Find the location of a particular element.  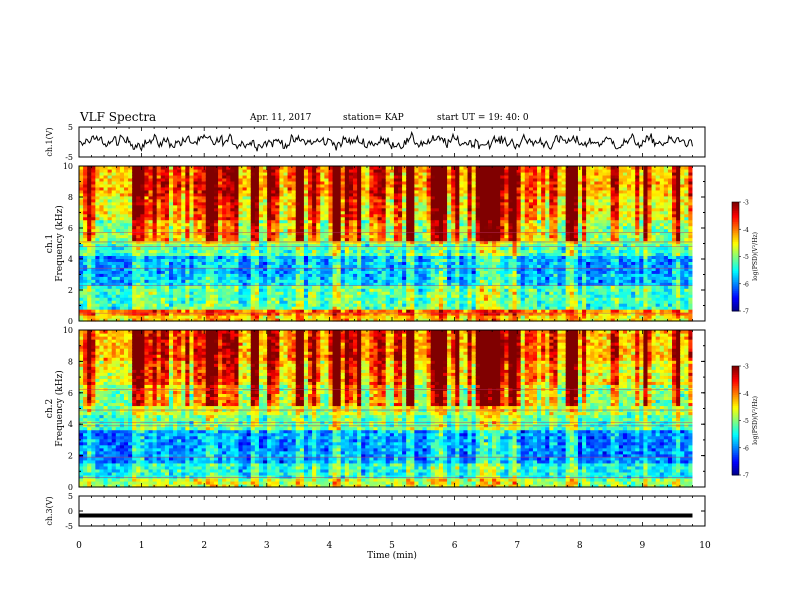

chart-title: VLF Spectra is located at coordinates (118, 117).